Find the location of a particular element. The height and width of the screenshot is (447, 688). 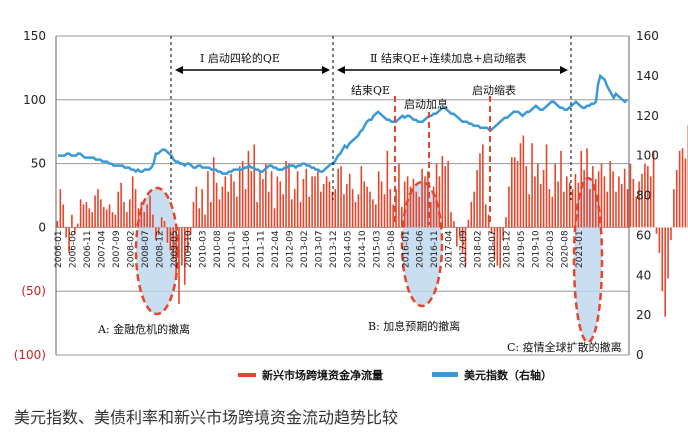

x-tick-label: 2008-02 is located at coordinates (131, 249).